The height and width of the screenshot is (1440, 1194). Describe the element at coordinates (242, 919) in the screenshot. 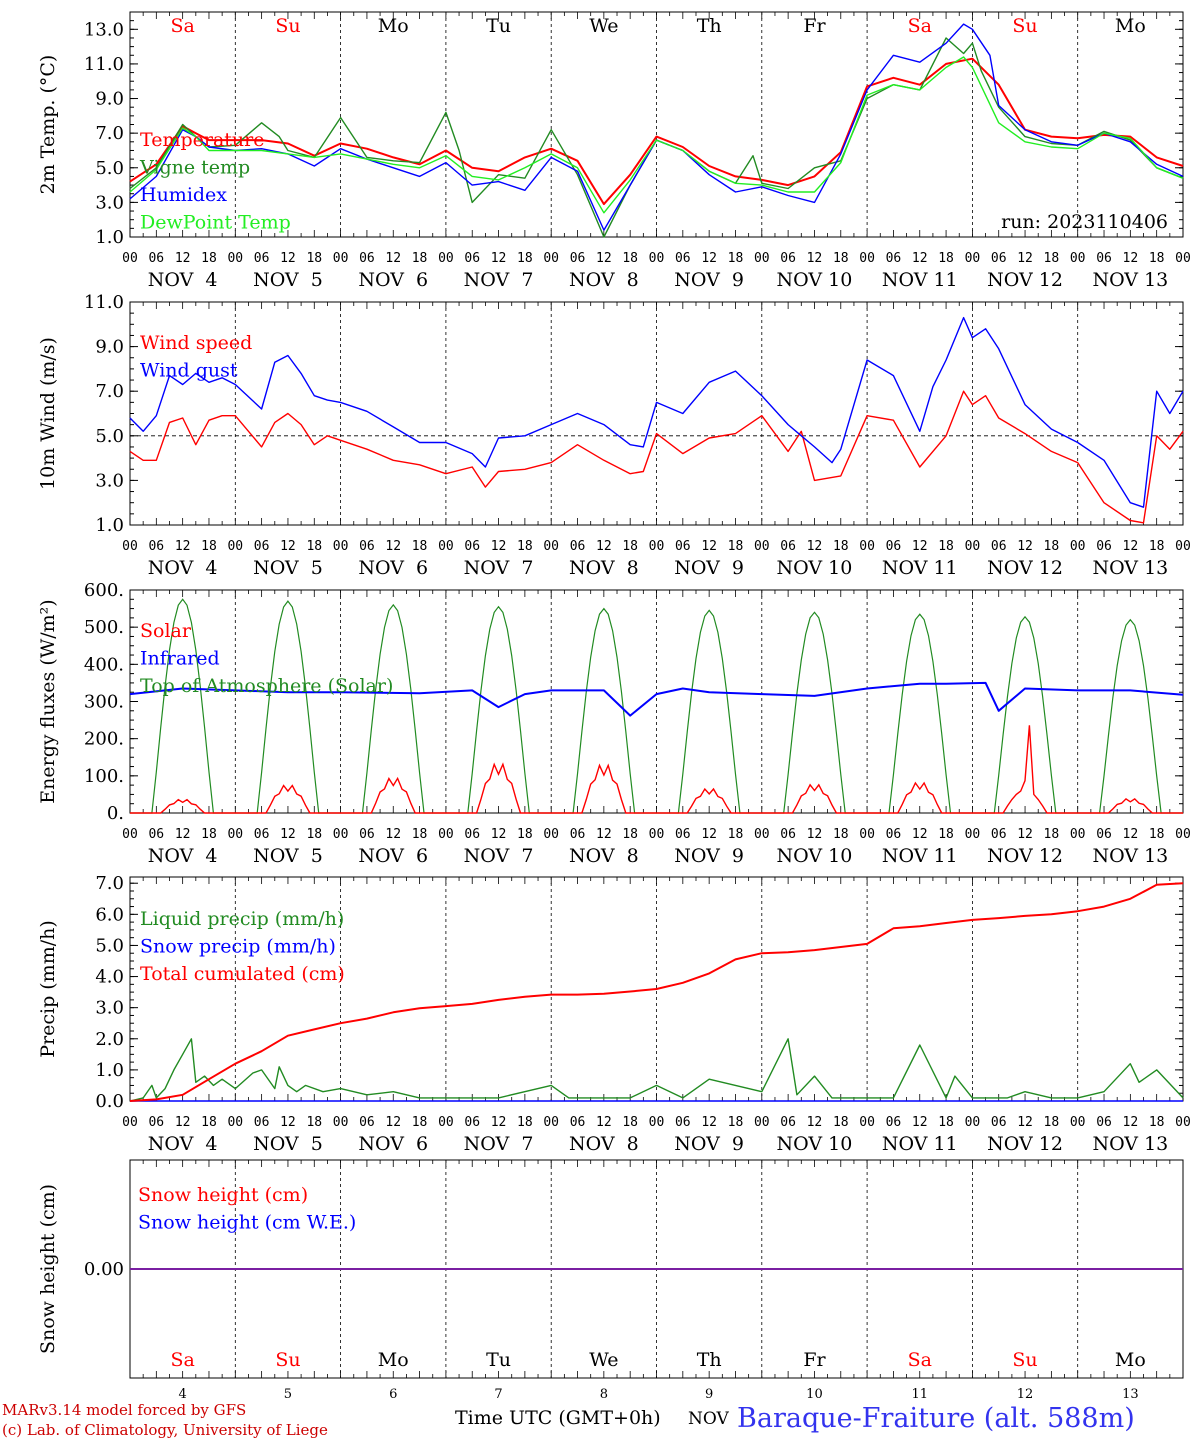

I see `legend-entry: Liquid precip (mm/h)` at that location.